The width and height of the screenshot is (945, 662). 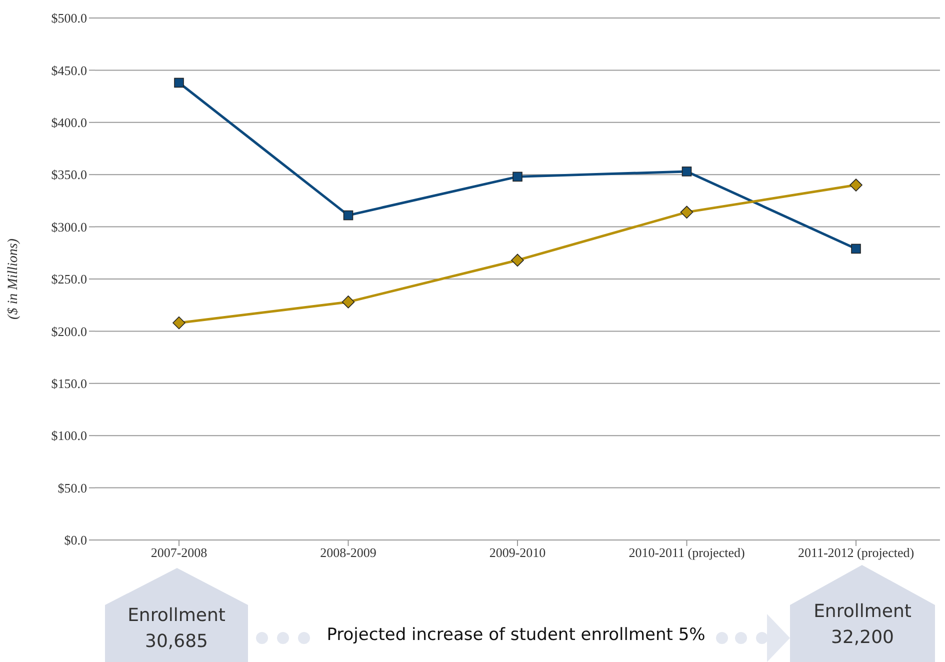 I want to click on x-tick-label: 2011-2012 (projected), so click(x=856, y=552).